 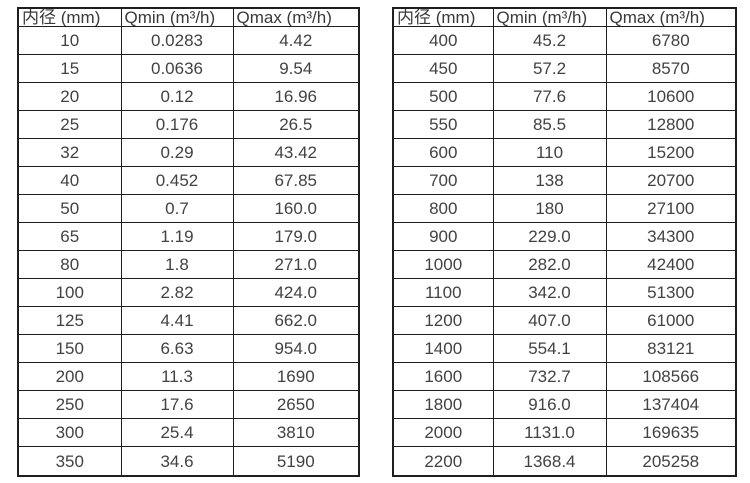 I want to click on cell-inner-diameter: 450, so click(x=443, y=69).